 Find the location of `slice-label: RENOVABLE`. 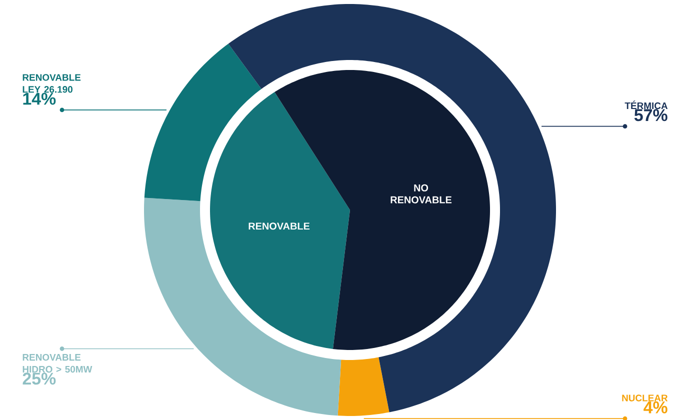

slice-label: RENOVABLE is located at coordinates (279, 226).